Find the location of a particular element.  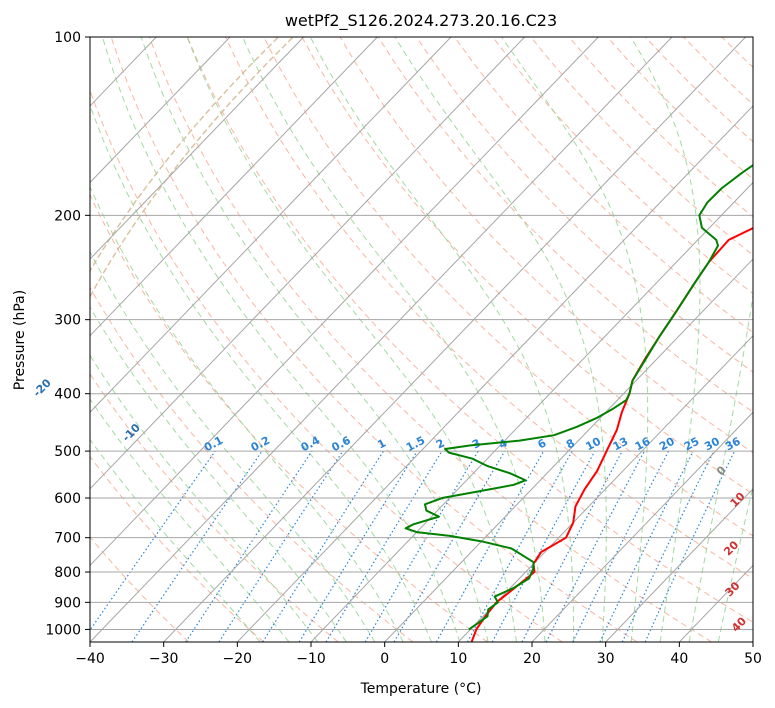

chart-title: wetPf2_S126.2024.273.20.16.C23 is located at coordinates (421, 21).